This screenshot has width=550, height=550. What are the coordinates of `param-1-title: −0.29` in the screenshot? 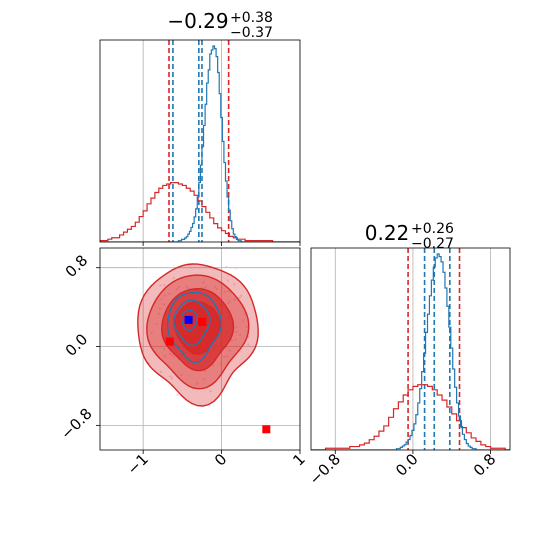 It's located at (197, 21).